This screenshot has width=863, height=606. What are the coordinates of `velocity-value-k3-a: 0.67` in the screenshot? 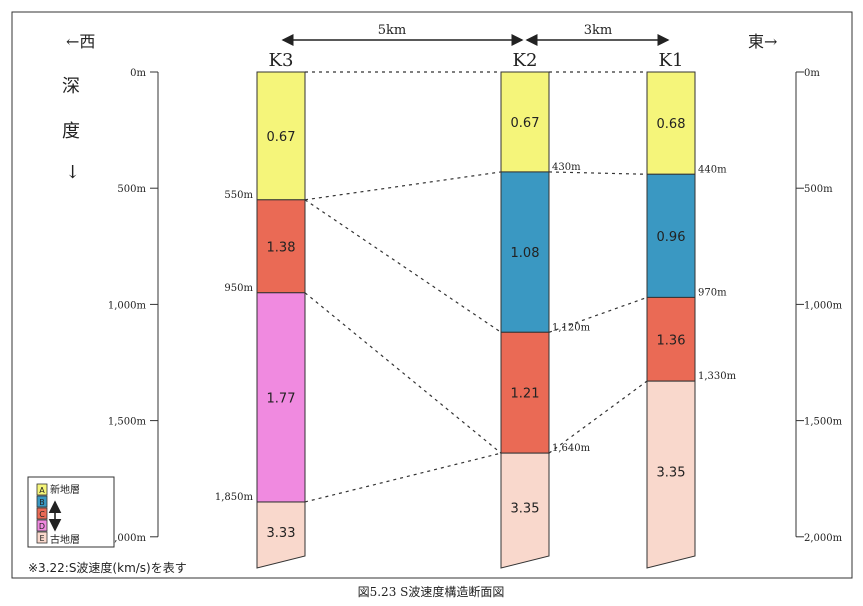 It's located at (281, 137).